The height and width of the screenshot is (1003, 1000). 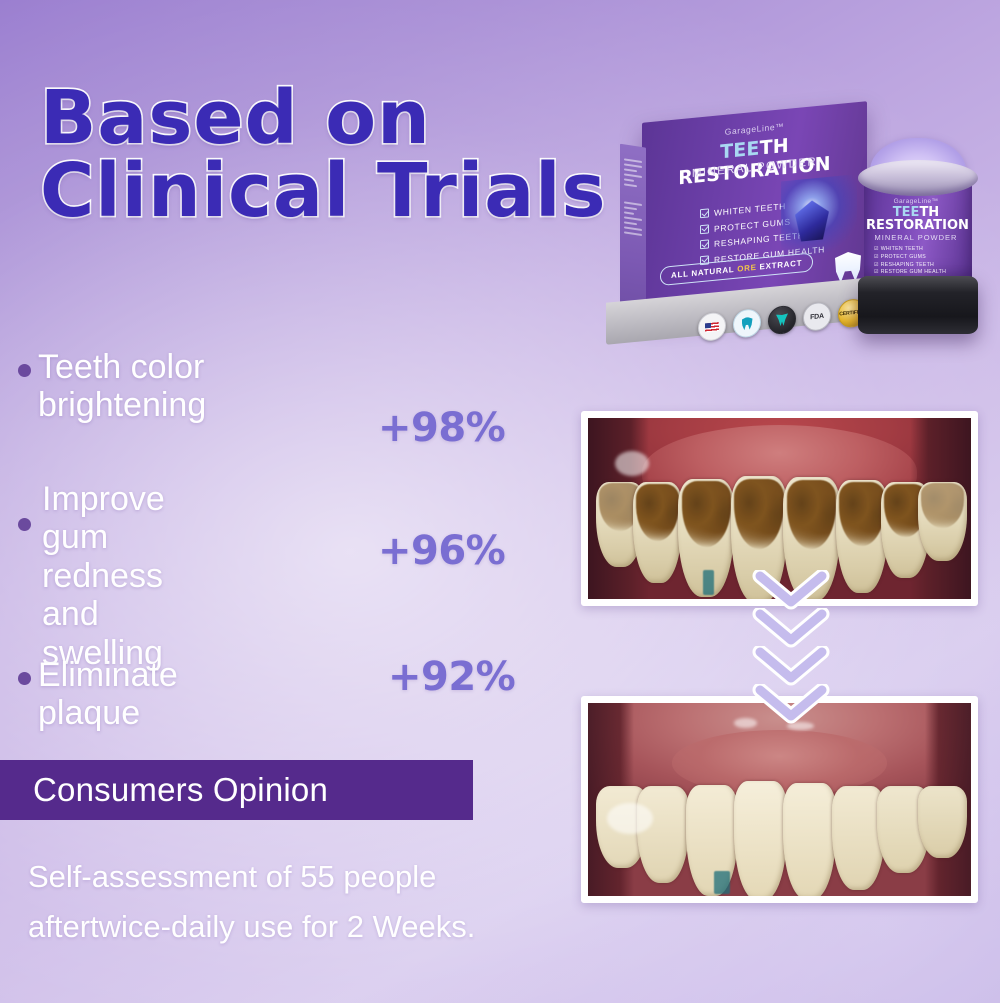 What do you see at coordinates (747, 268) in the screenshot?
I see `natural-badge-highlight: ORE` at bounding box center [747, 268].